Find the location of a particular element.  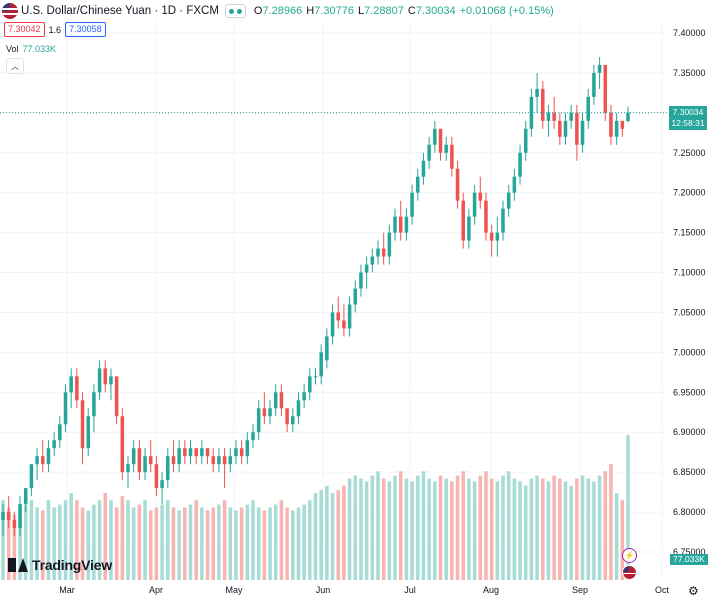

lightning-event-icon: ⚡ is located at coordinates (629, 555).